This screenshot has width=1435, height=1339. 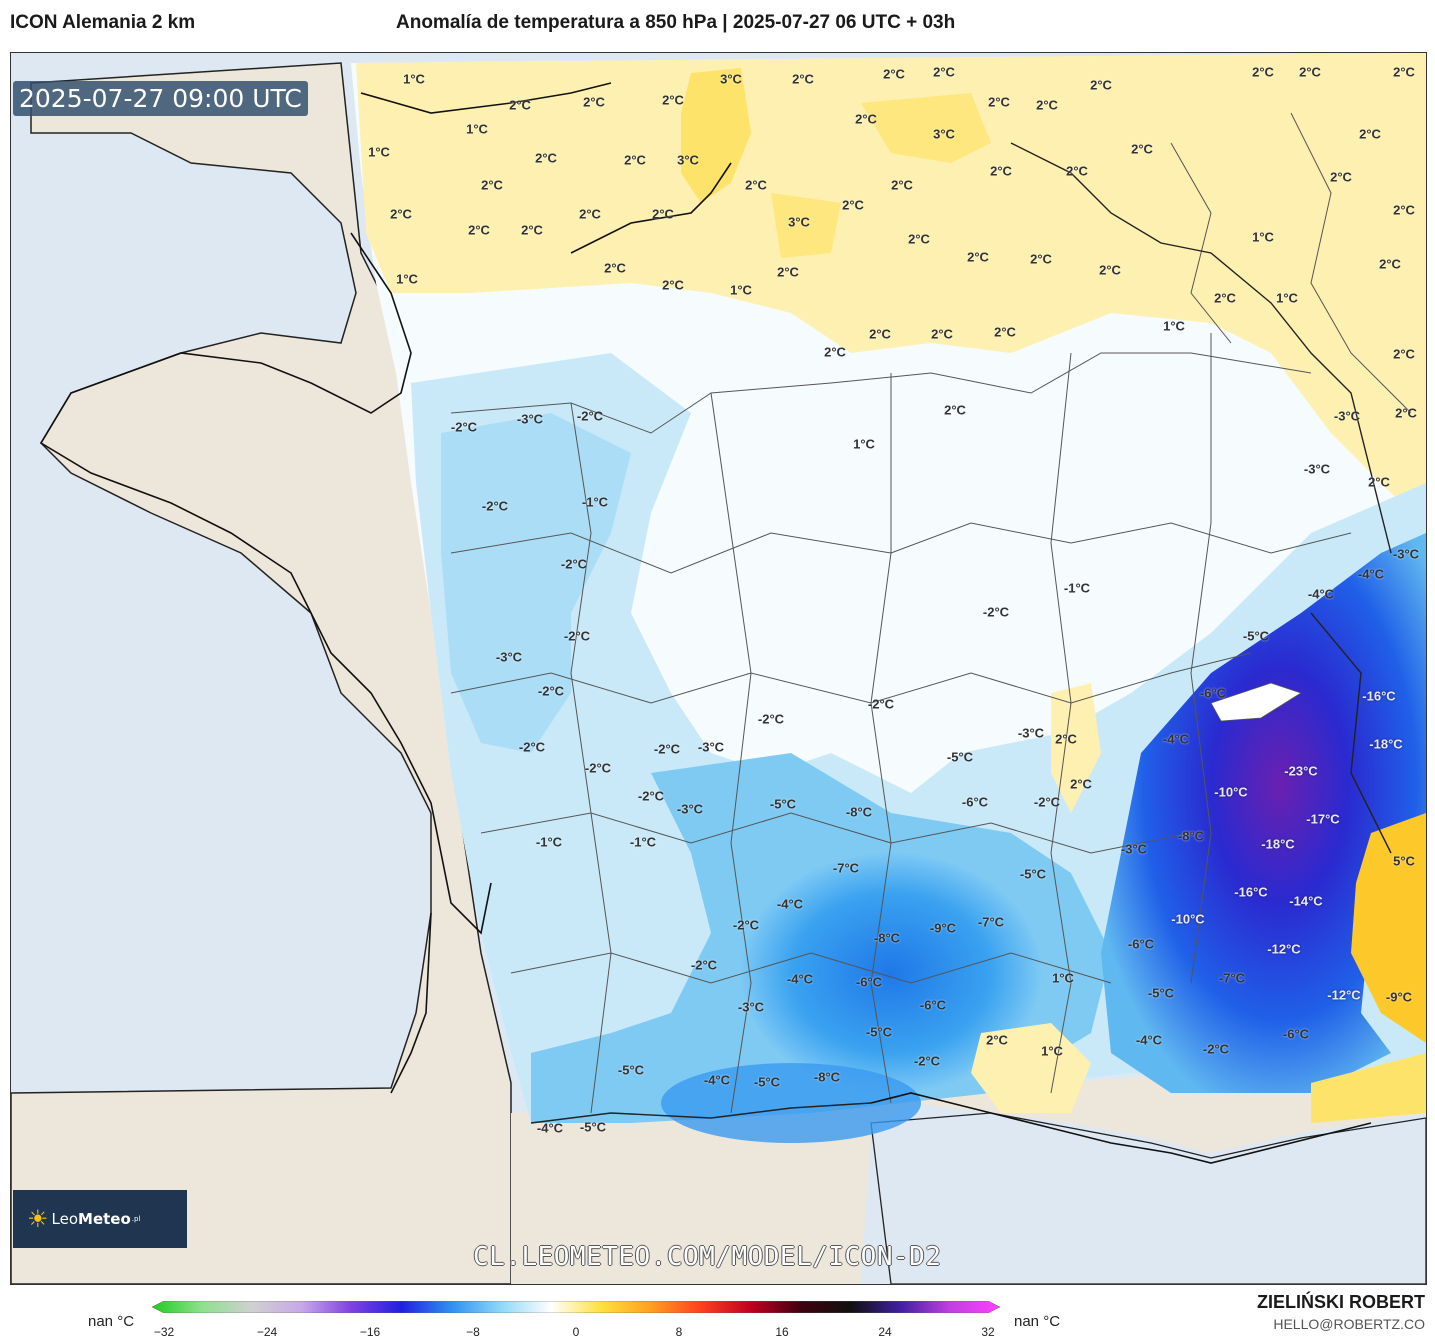 I want to click on colorbar-tick-label: −24, so click(x=267, y=1332).